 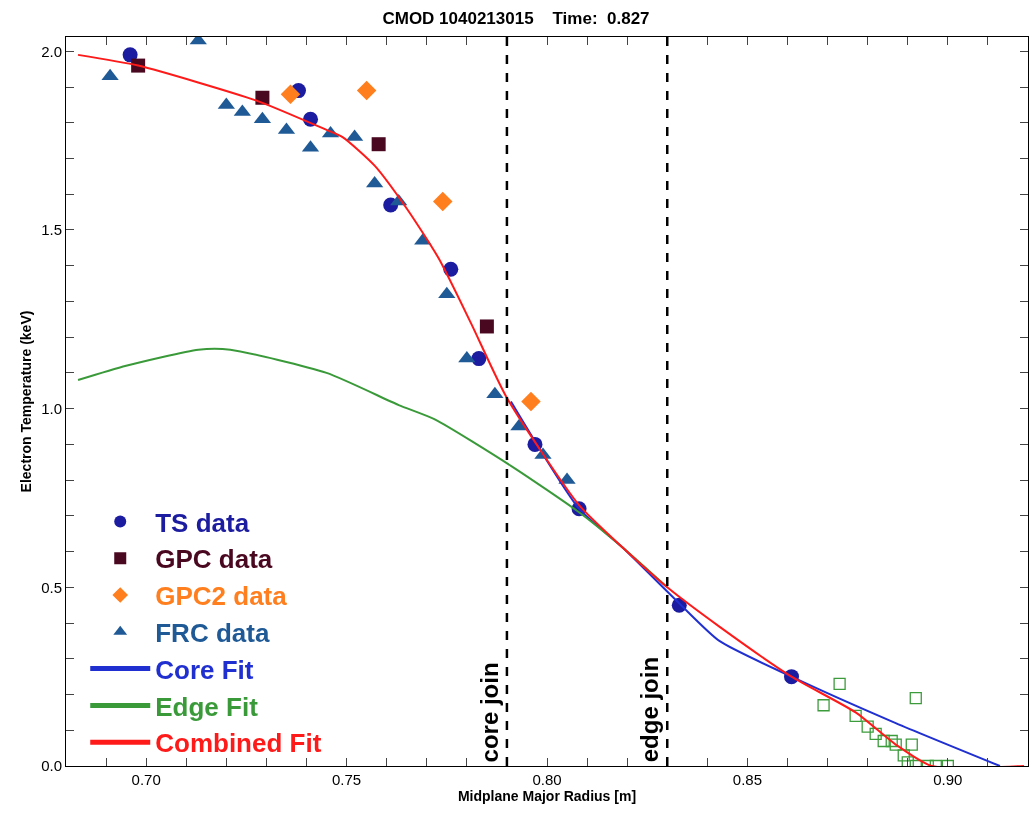 What do you see at coordinates (212, 632) in the screenshot?
I see `legend-label: FRC data` at bounding box center [212, 632].